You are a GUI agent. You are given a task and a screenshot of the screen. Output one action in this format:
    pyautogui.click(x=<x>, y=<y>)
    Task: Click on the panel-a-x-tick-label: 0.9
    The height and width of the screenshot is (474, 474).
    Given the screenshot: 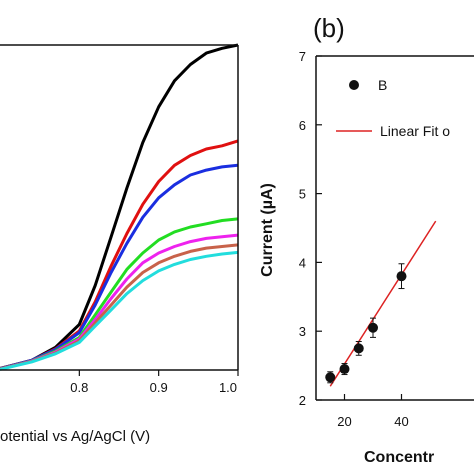 What is the action you would take?
    pyautogui.click(x=159, y=387)
    